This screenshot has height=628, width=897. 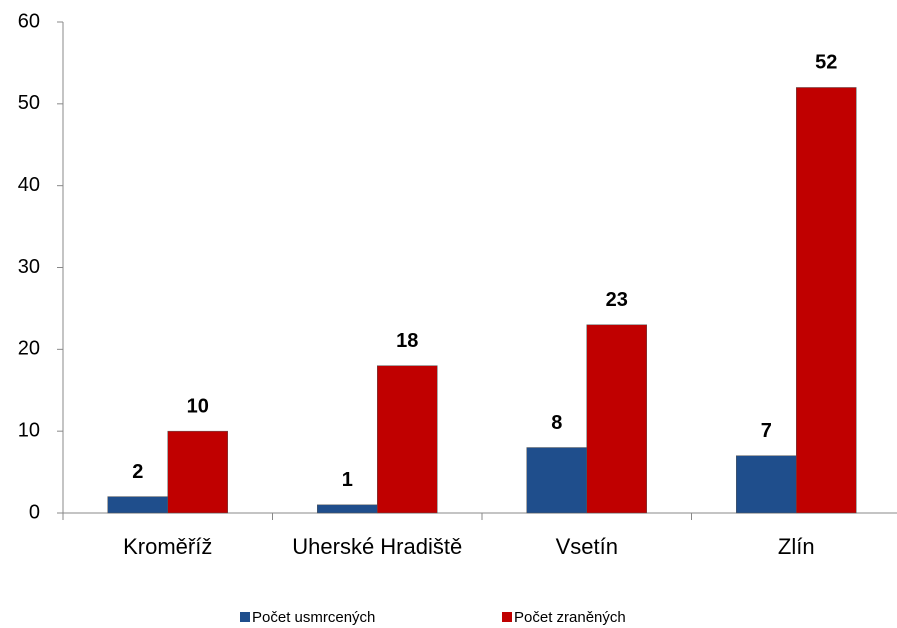 What do you see at coordinates (587, 546) in the screenshot?
I see `x-tick-label: Vsetín` at bounding box center [587, 546].